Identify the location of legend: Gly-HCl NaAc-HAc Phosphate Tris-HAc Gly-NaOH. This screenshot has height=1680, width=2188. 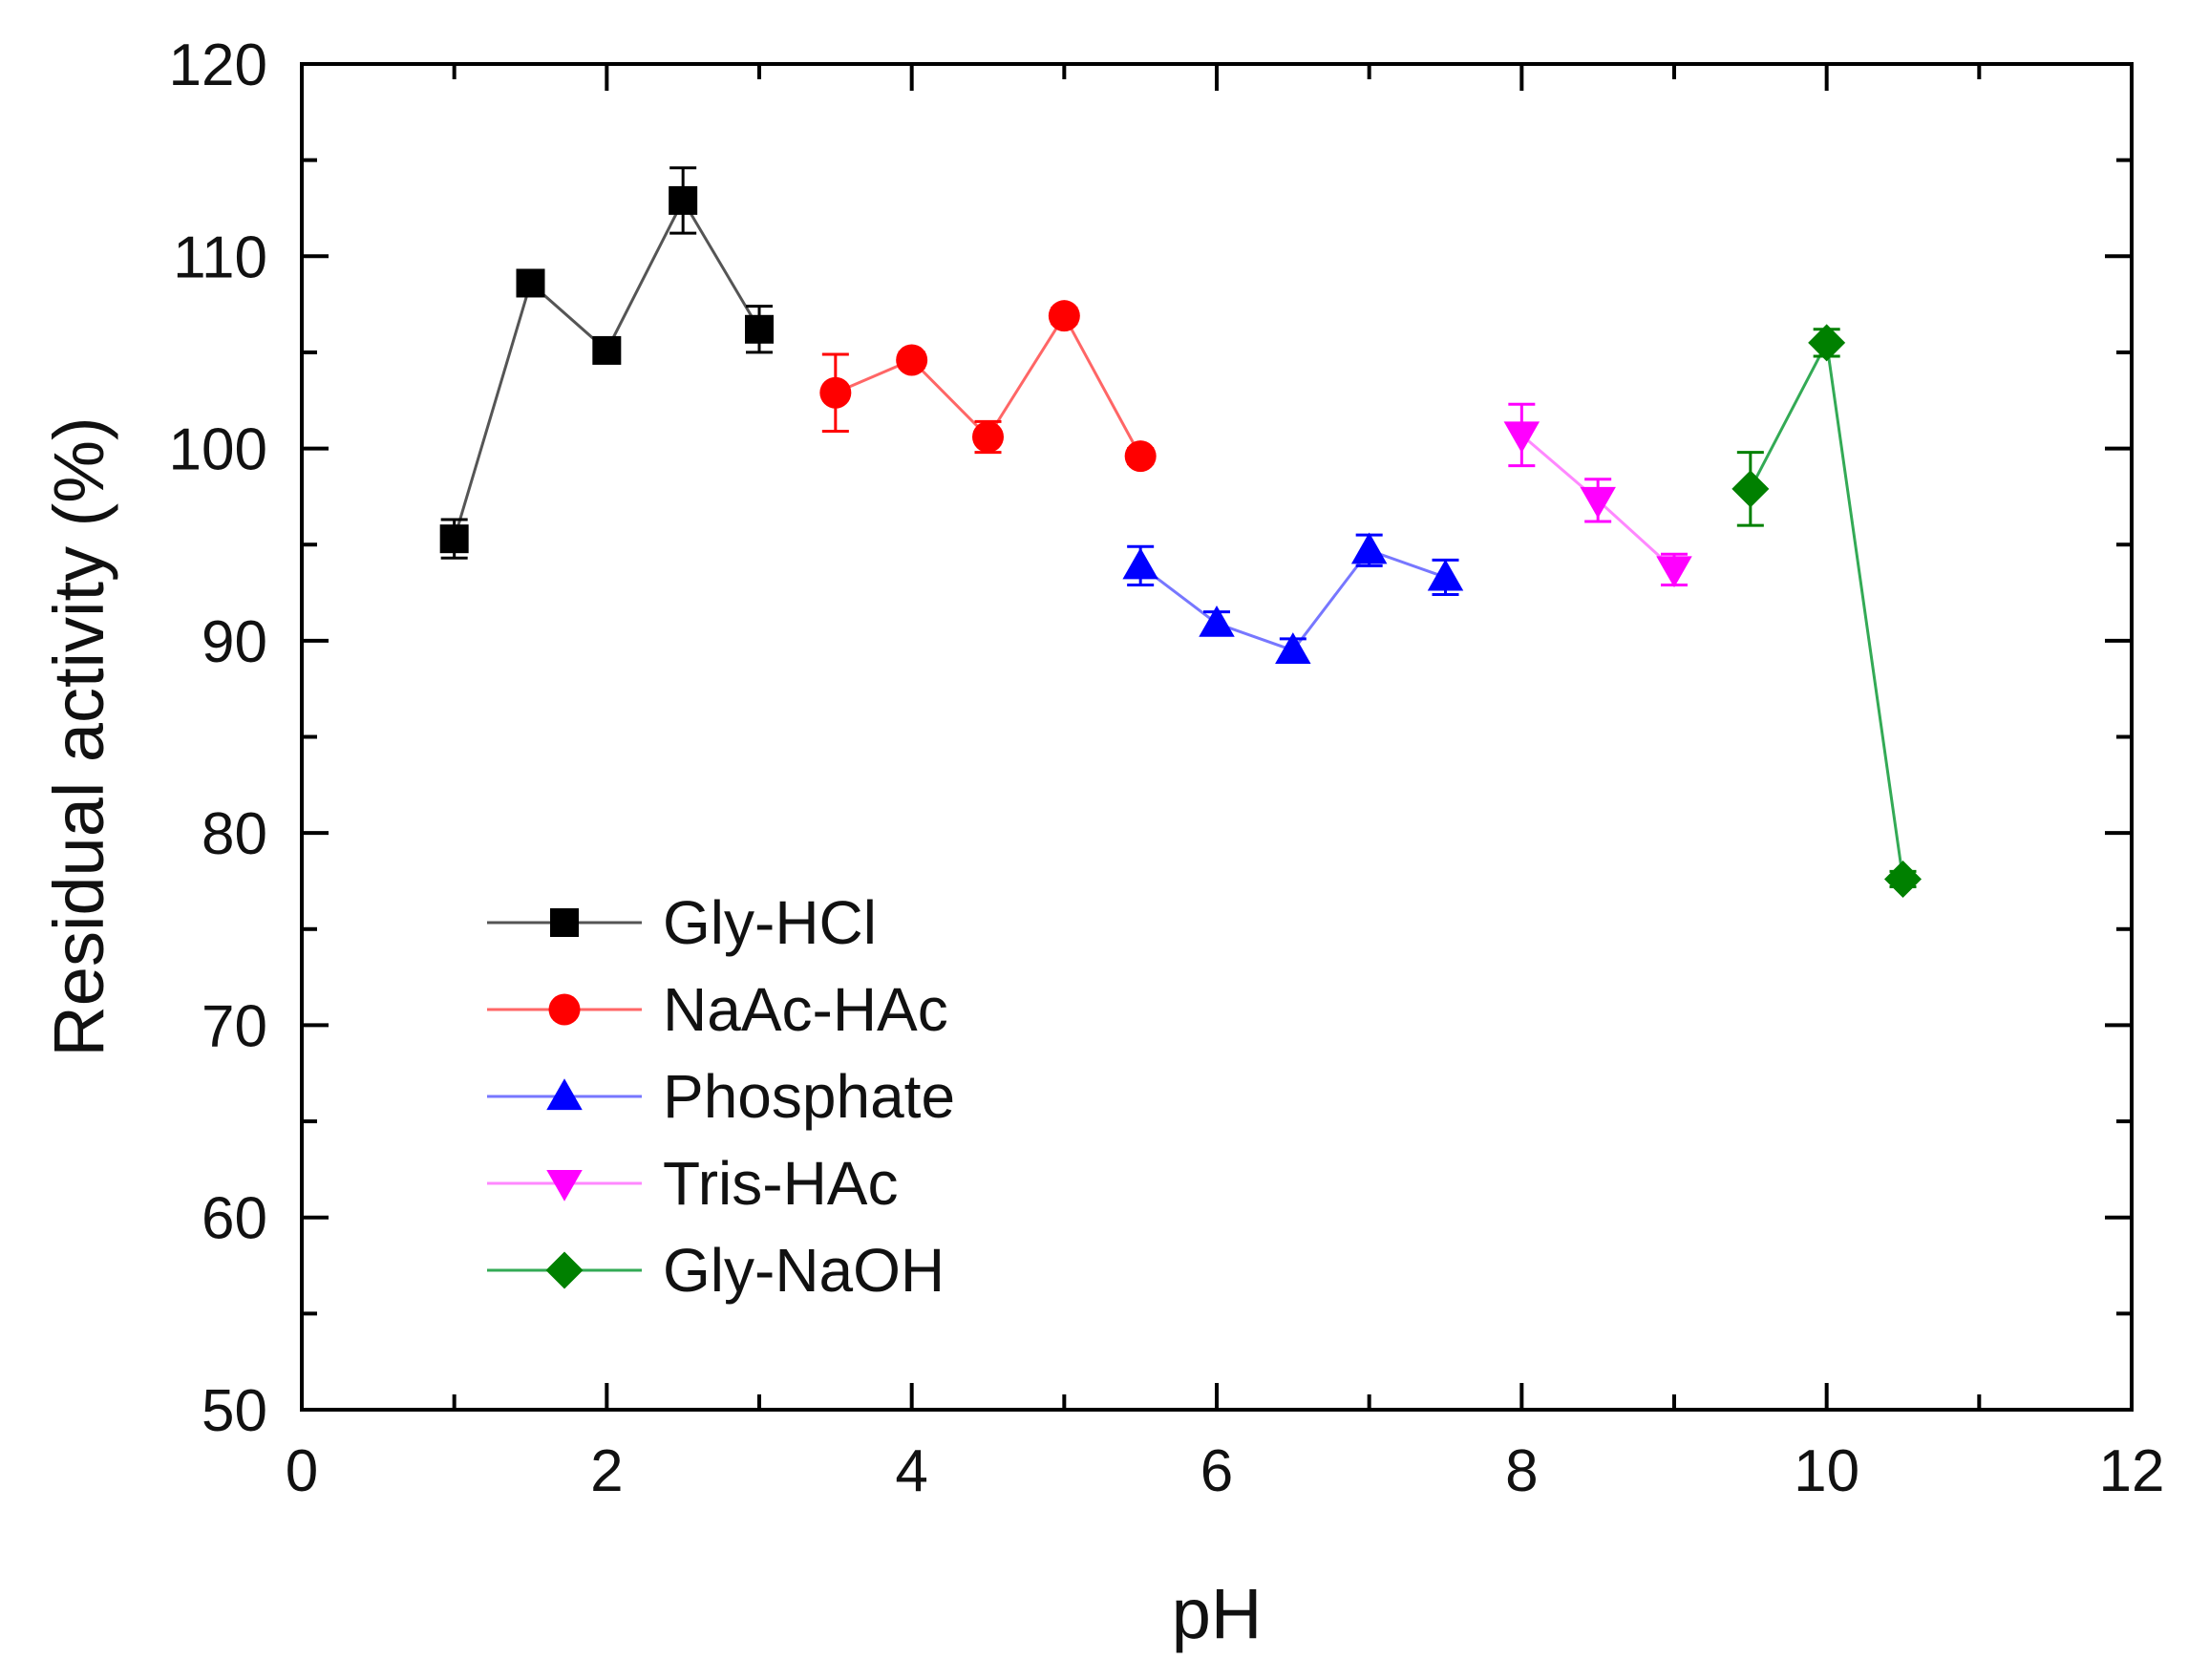
(721, 1096).